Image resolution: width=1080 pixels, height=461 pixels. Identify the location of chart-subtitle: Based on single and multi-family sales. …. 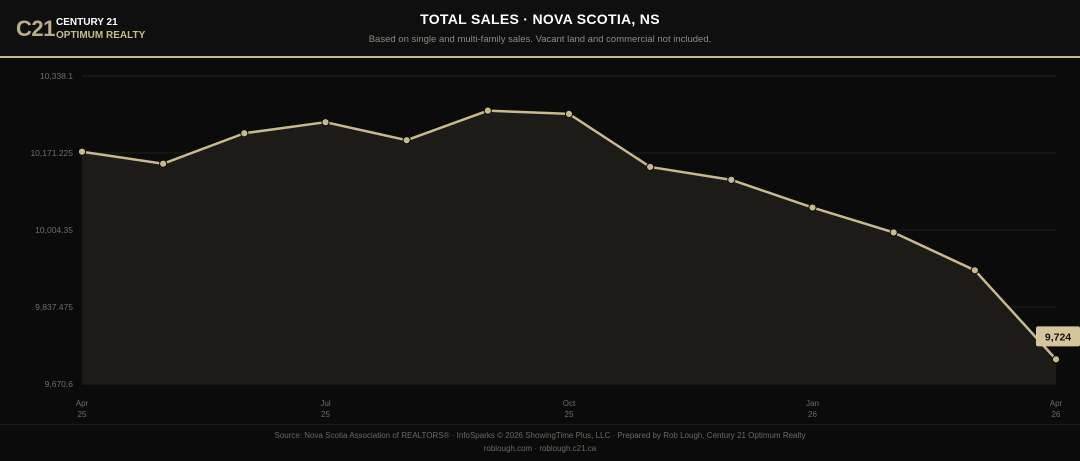
(540, 39).